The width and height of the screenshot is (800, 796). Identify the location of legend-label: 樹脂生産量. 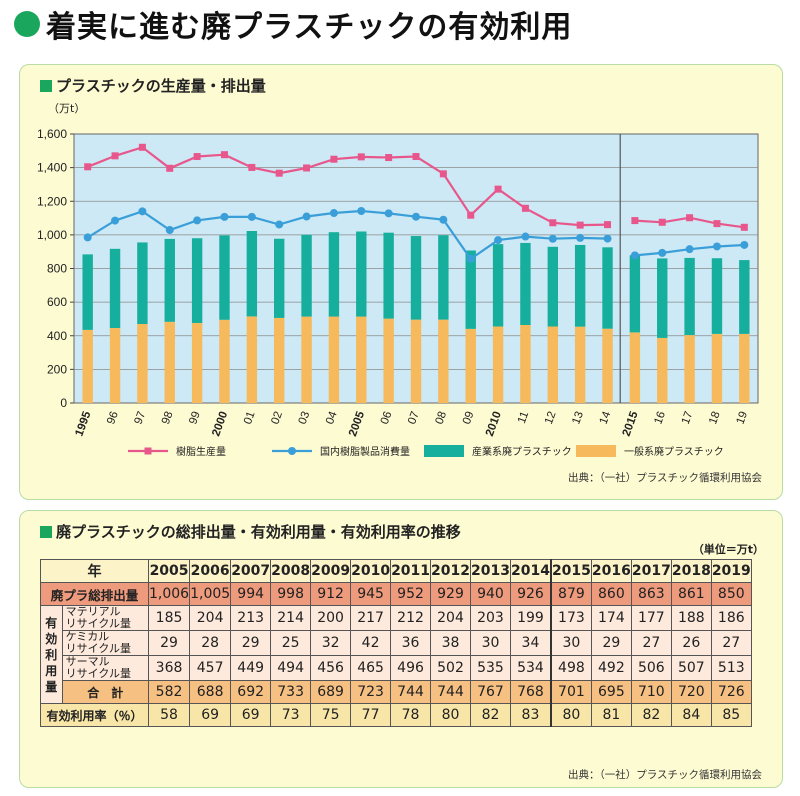
(201, 451).